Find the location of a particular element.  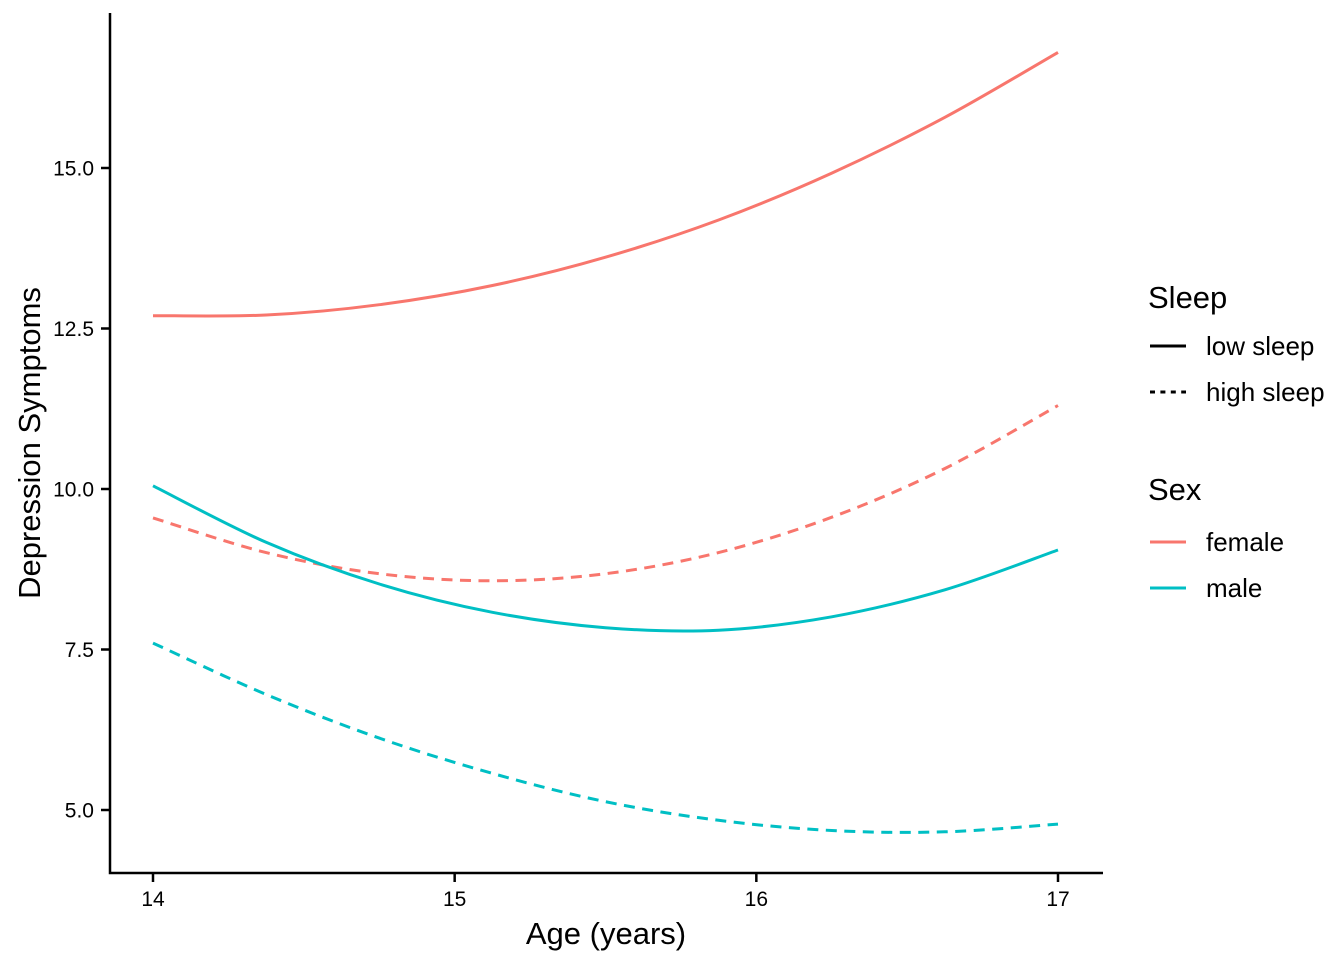

legend-label-male: male is located at coordinates (1234, 588).